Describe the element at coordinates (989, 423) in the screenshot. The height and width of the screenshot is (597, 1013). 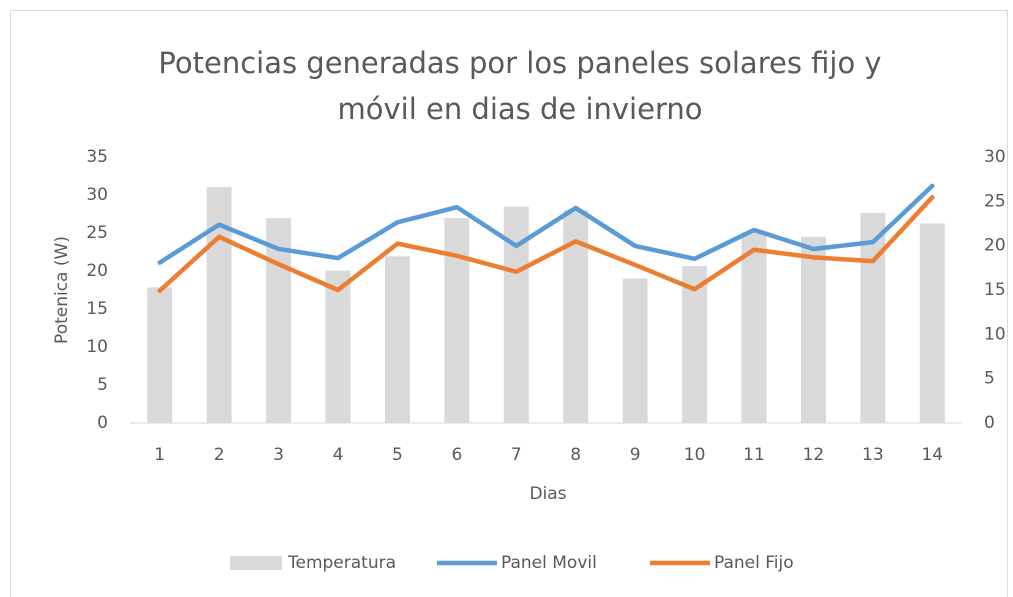
I see `y2-tick-label: 0` at that location.